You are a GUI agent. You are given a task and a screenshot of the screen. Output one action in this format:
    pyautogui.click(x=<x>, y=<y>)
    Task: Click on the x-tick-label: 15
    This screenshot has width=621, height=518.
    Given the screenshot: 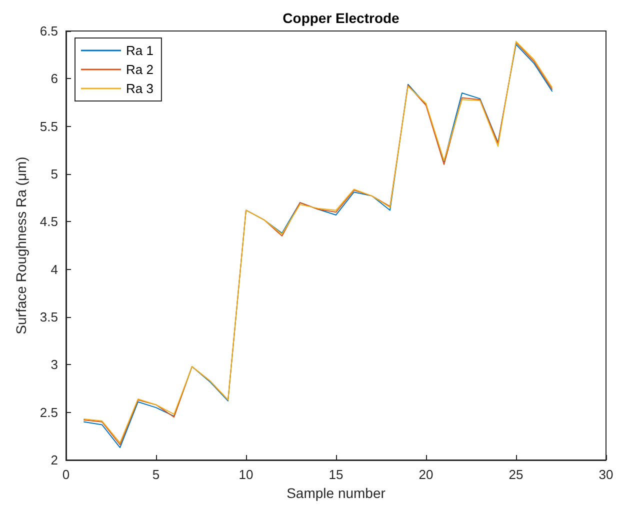 What is the action you would take?
    pyautogui.click(x=336, y=474)
    